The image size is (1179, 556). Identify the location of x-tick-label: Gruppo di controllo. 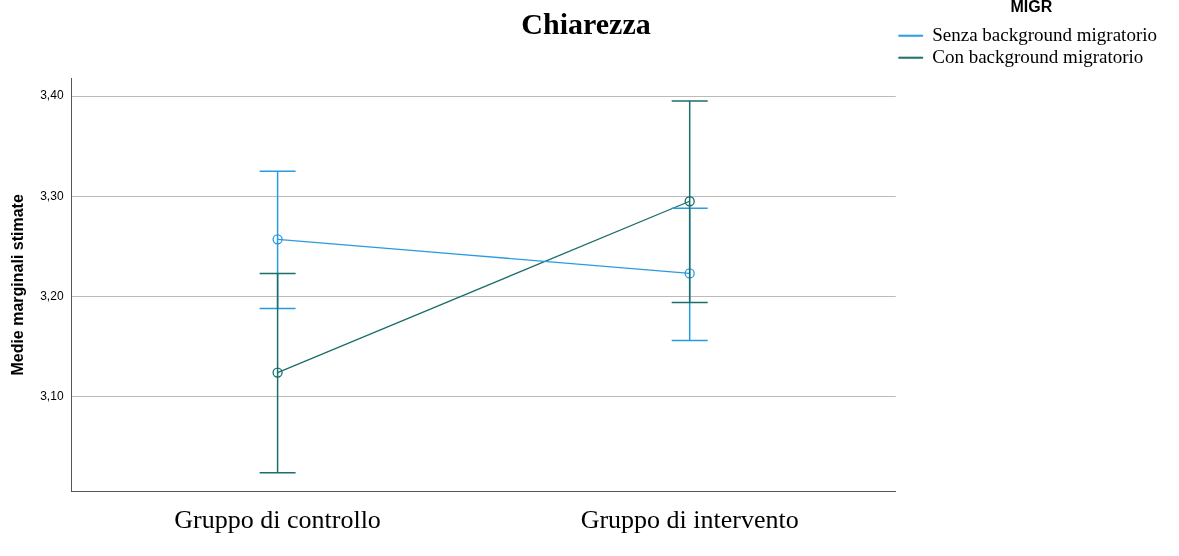
(277, 520).